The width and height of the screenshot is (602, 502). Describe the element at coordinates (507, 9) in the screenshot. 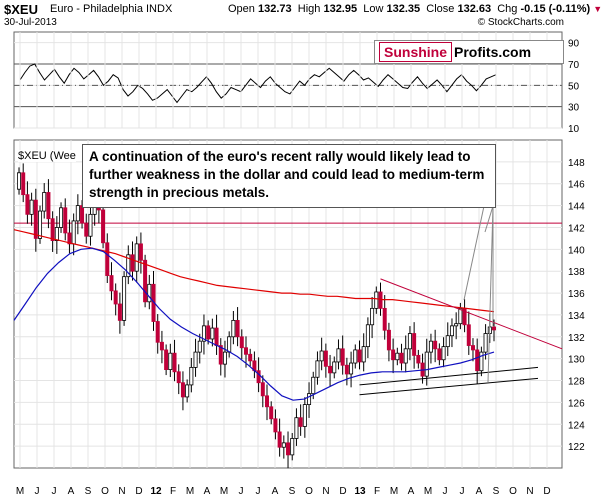

I see `chg-label: Chg` at that location.